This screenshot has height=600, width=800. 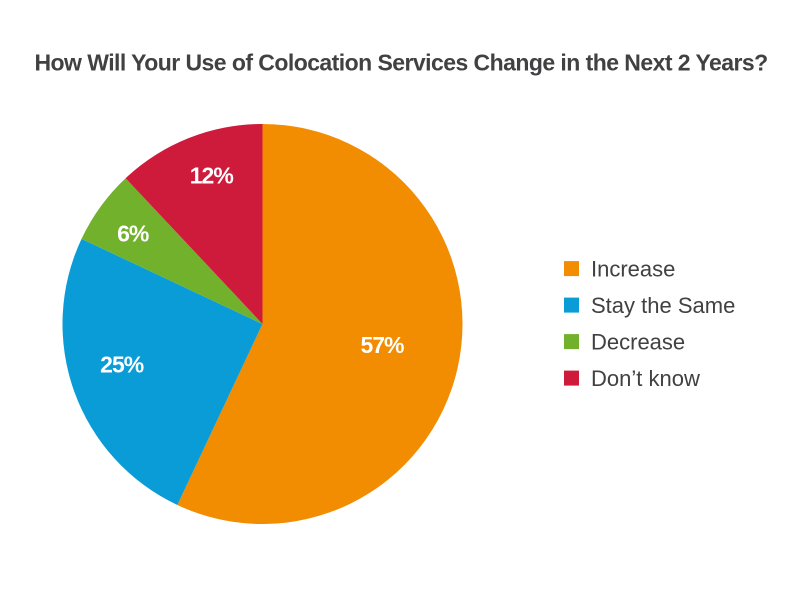 What do you see at coordinates (633, 269) in the screenshot?
I see `svg-text: Increase` at bounding box center [633, 269].